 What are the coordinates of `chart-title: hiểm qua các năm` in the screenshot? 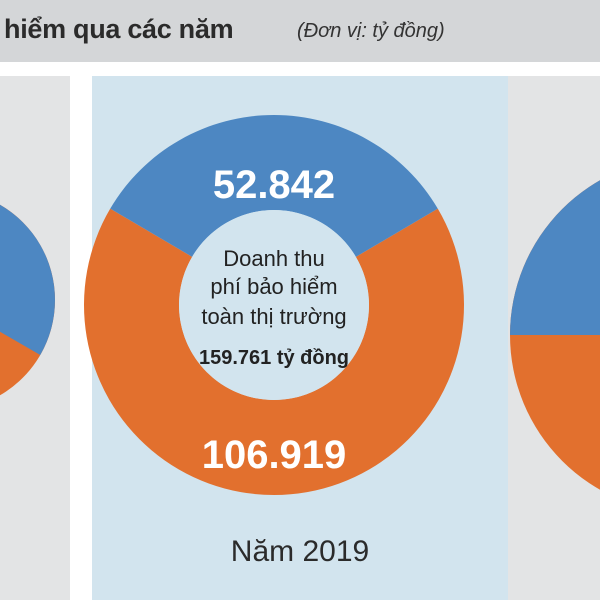 It's located at (119, 29).